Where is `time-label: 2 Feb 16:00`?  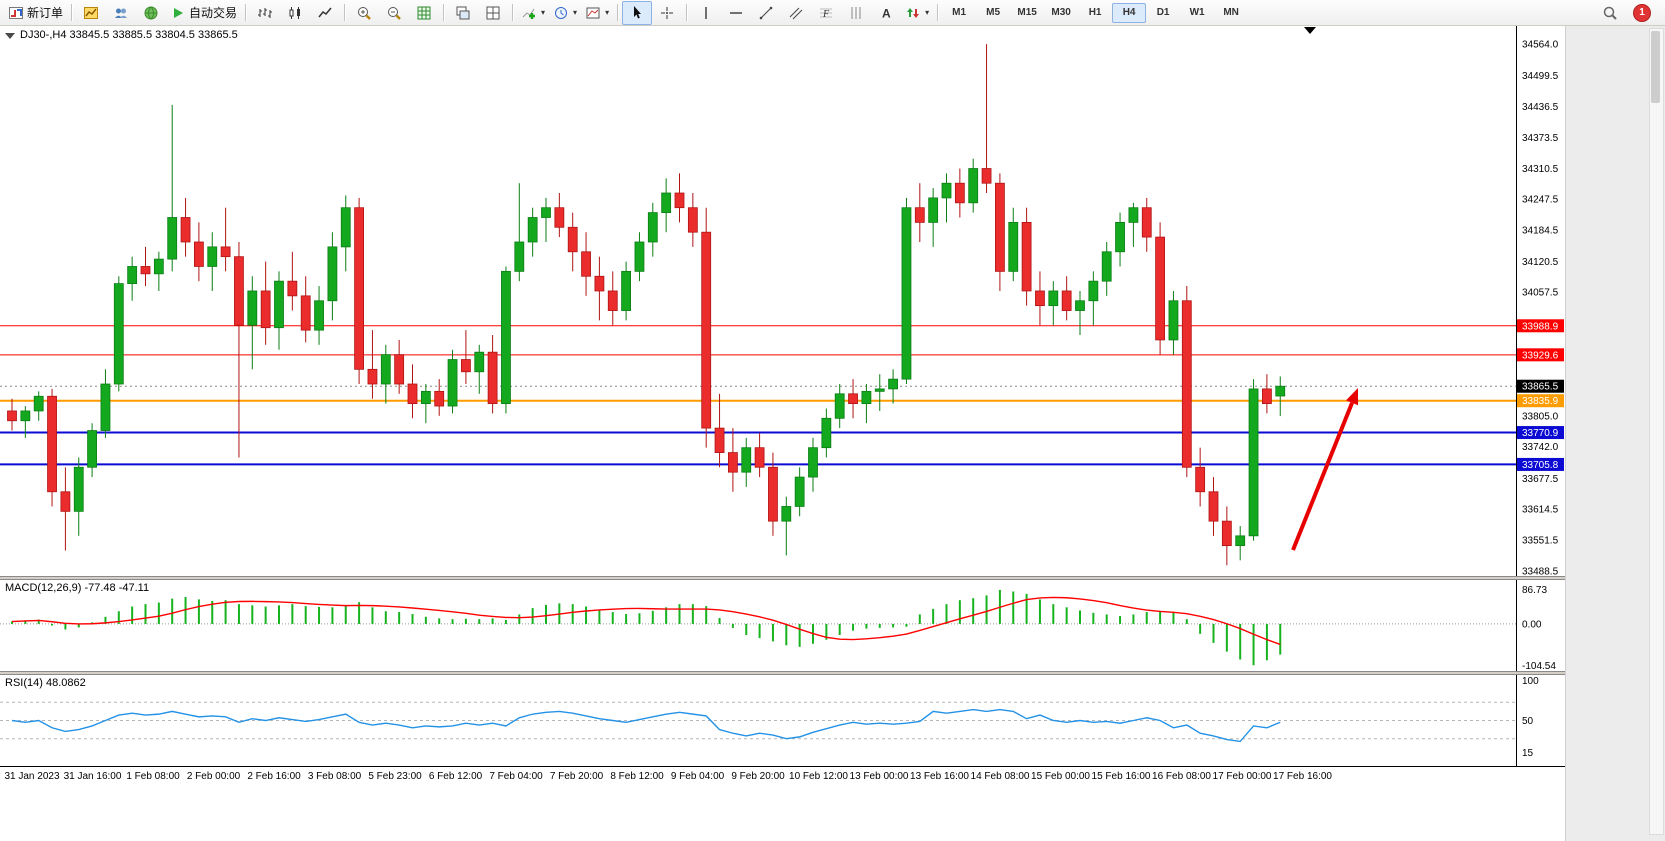
time-label: 2 Feb 16:00 is located at coordinates (274, 776).